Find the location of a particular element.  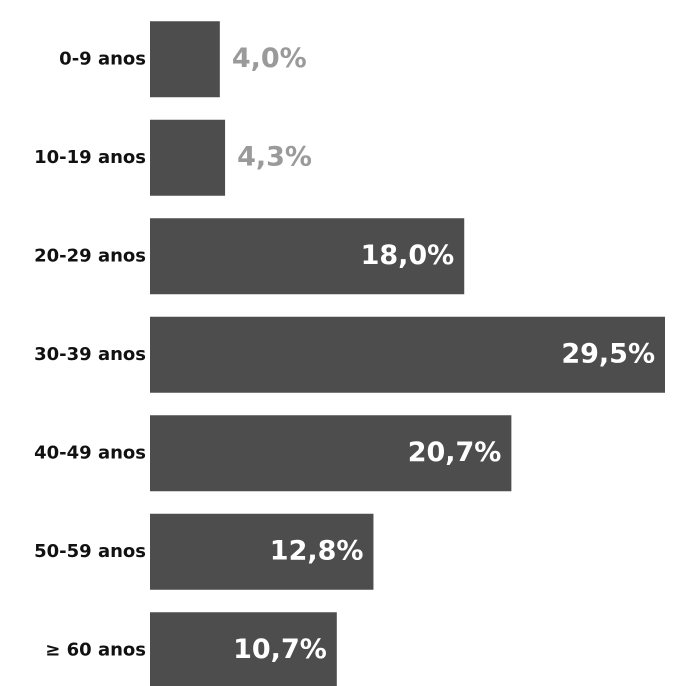

value-label: 4,3% is located at coordinates (274, 156).